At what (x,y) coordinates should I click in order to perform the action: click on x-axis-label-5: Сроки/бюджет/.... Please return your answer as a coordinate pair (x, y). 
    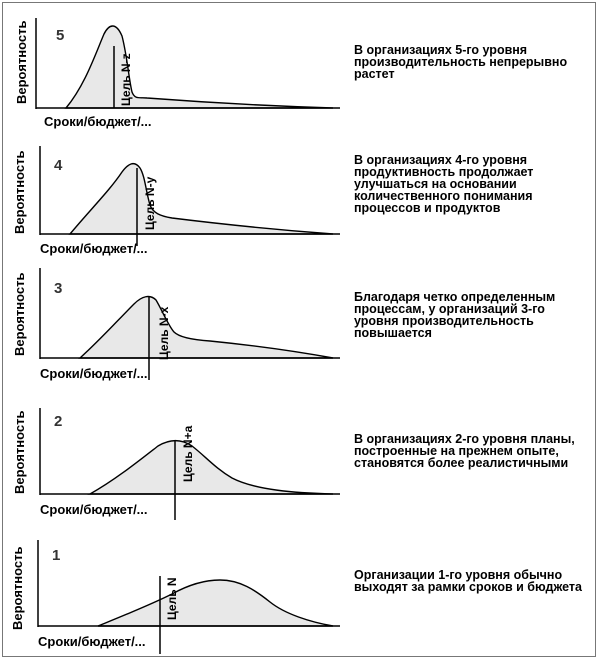
    Looking at the image, I should click on (98, 121).